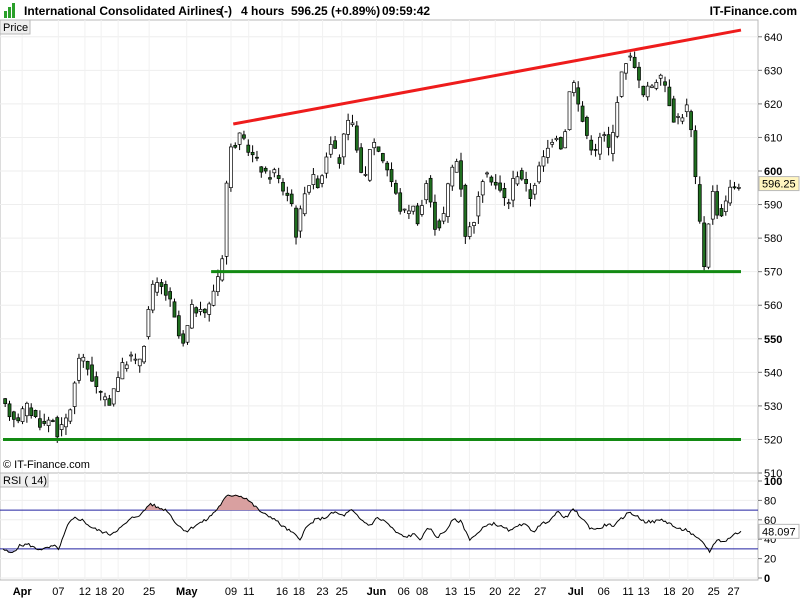 The image size is (800, 600). I want to click on rsi-y-tick-label: 20, so click(770, 560).